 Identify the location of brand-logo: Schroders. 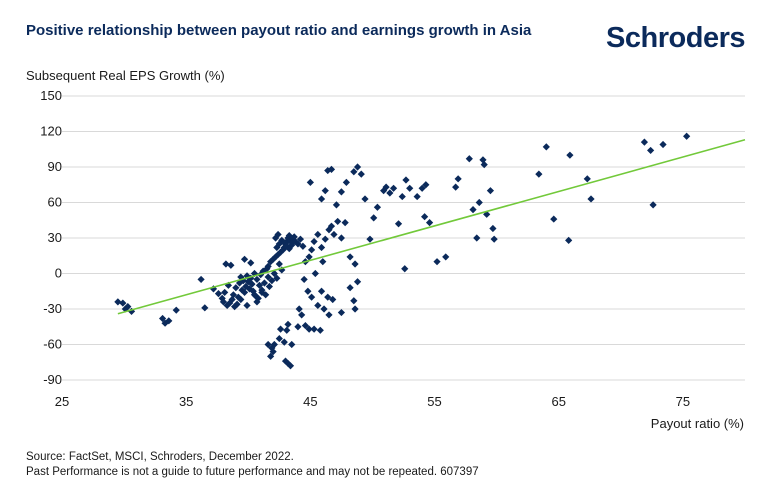
(675, 38).